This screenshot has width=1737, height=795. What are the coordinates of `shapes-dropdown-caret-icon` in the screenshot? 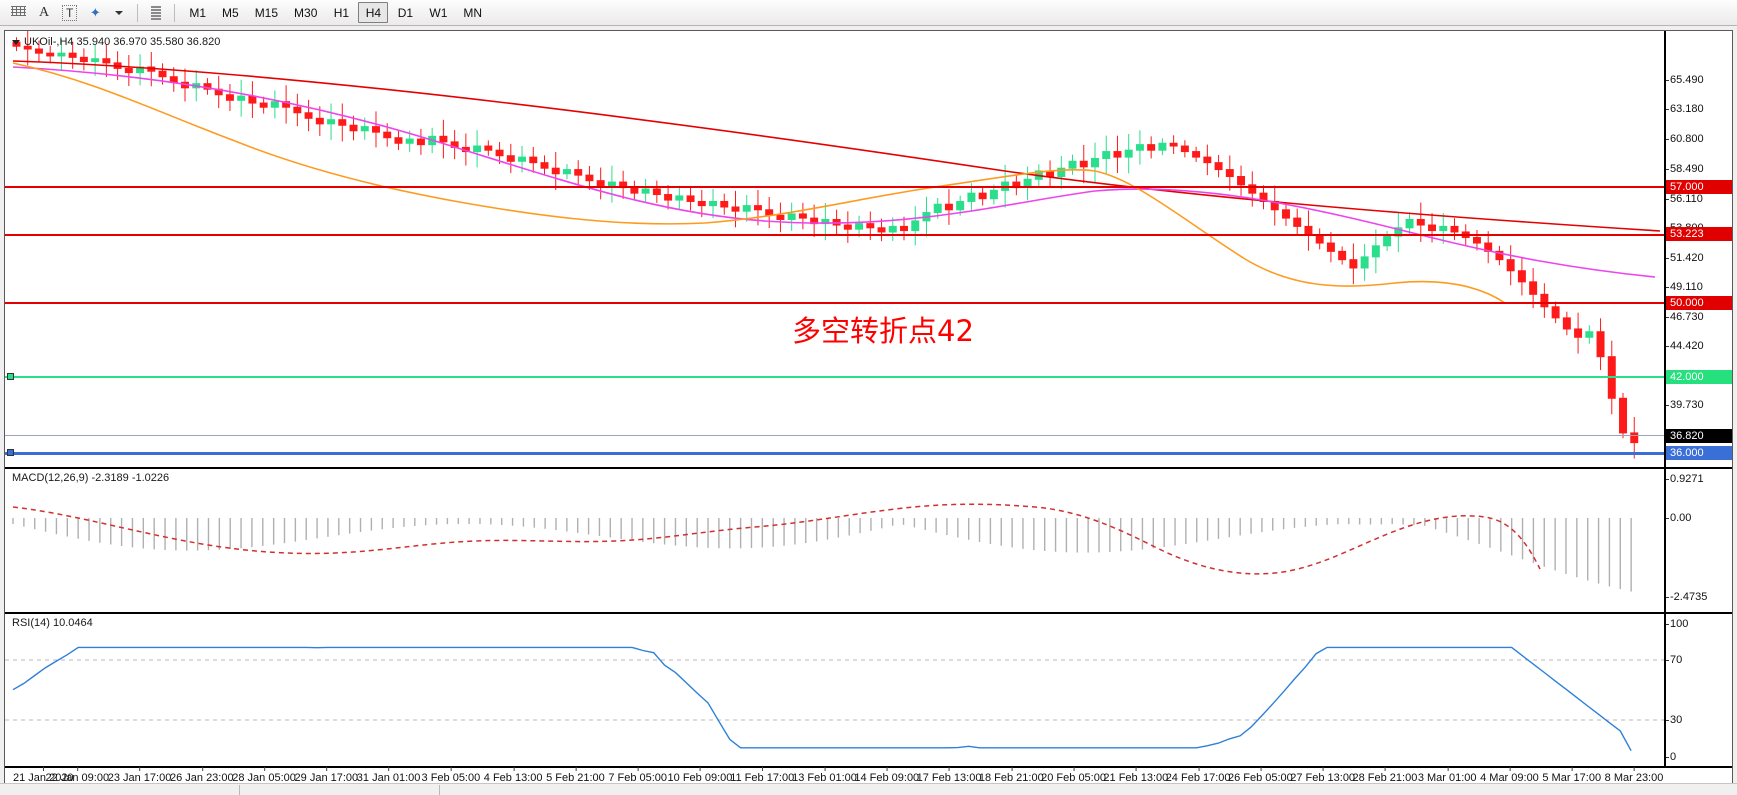 It's located at (119, 13).